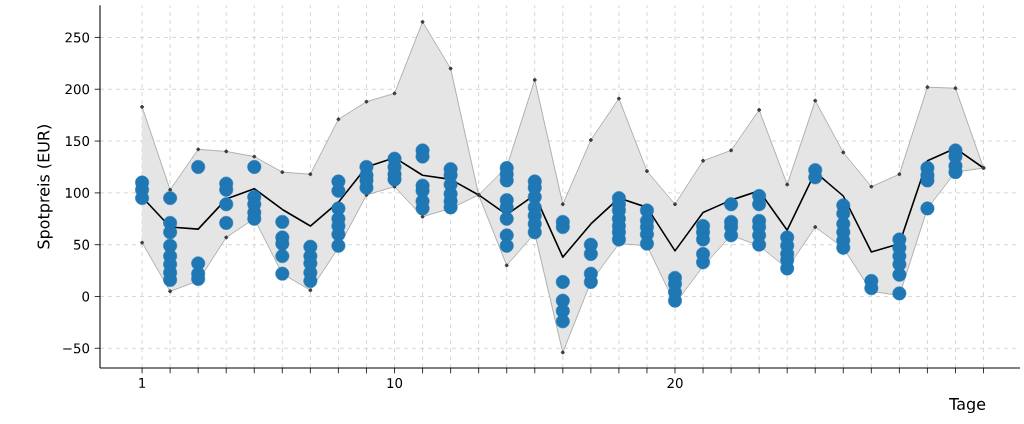  What do you see at coordinates (77, 89) in the screenshot?
I see `y-tick-label: 200` at bounding box center [77, 89].